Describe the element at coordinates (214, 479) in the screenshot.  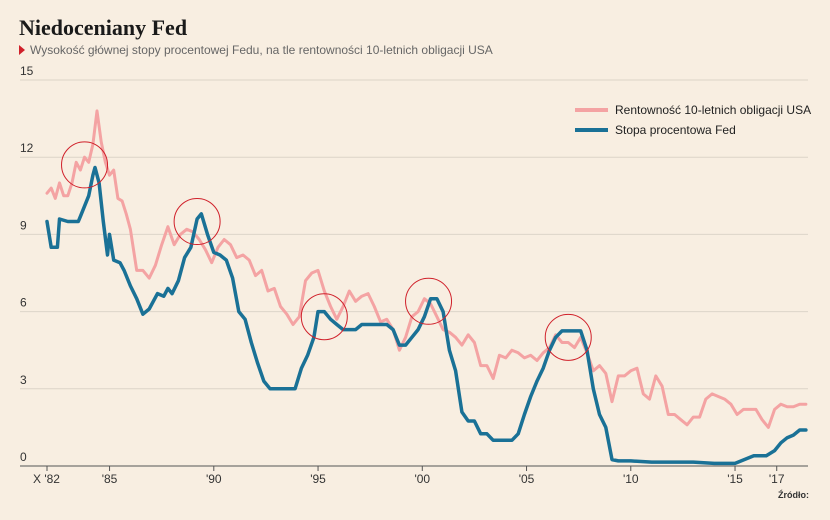
I see `x-tick-label: '90` at that location.